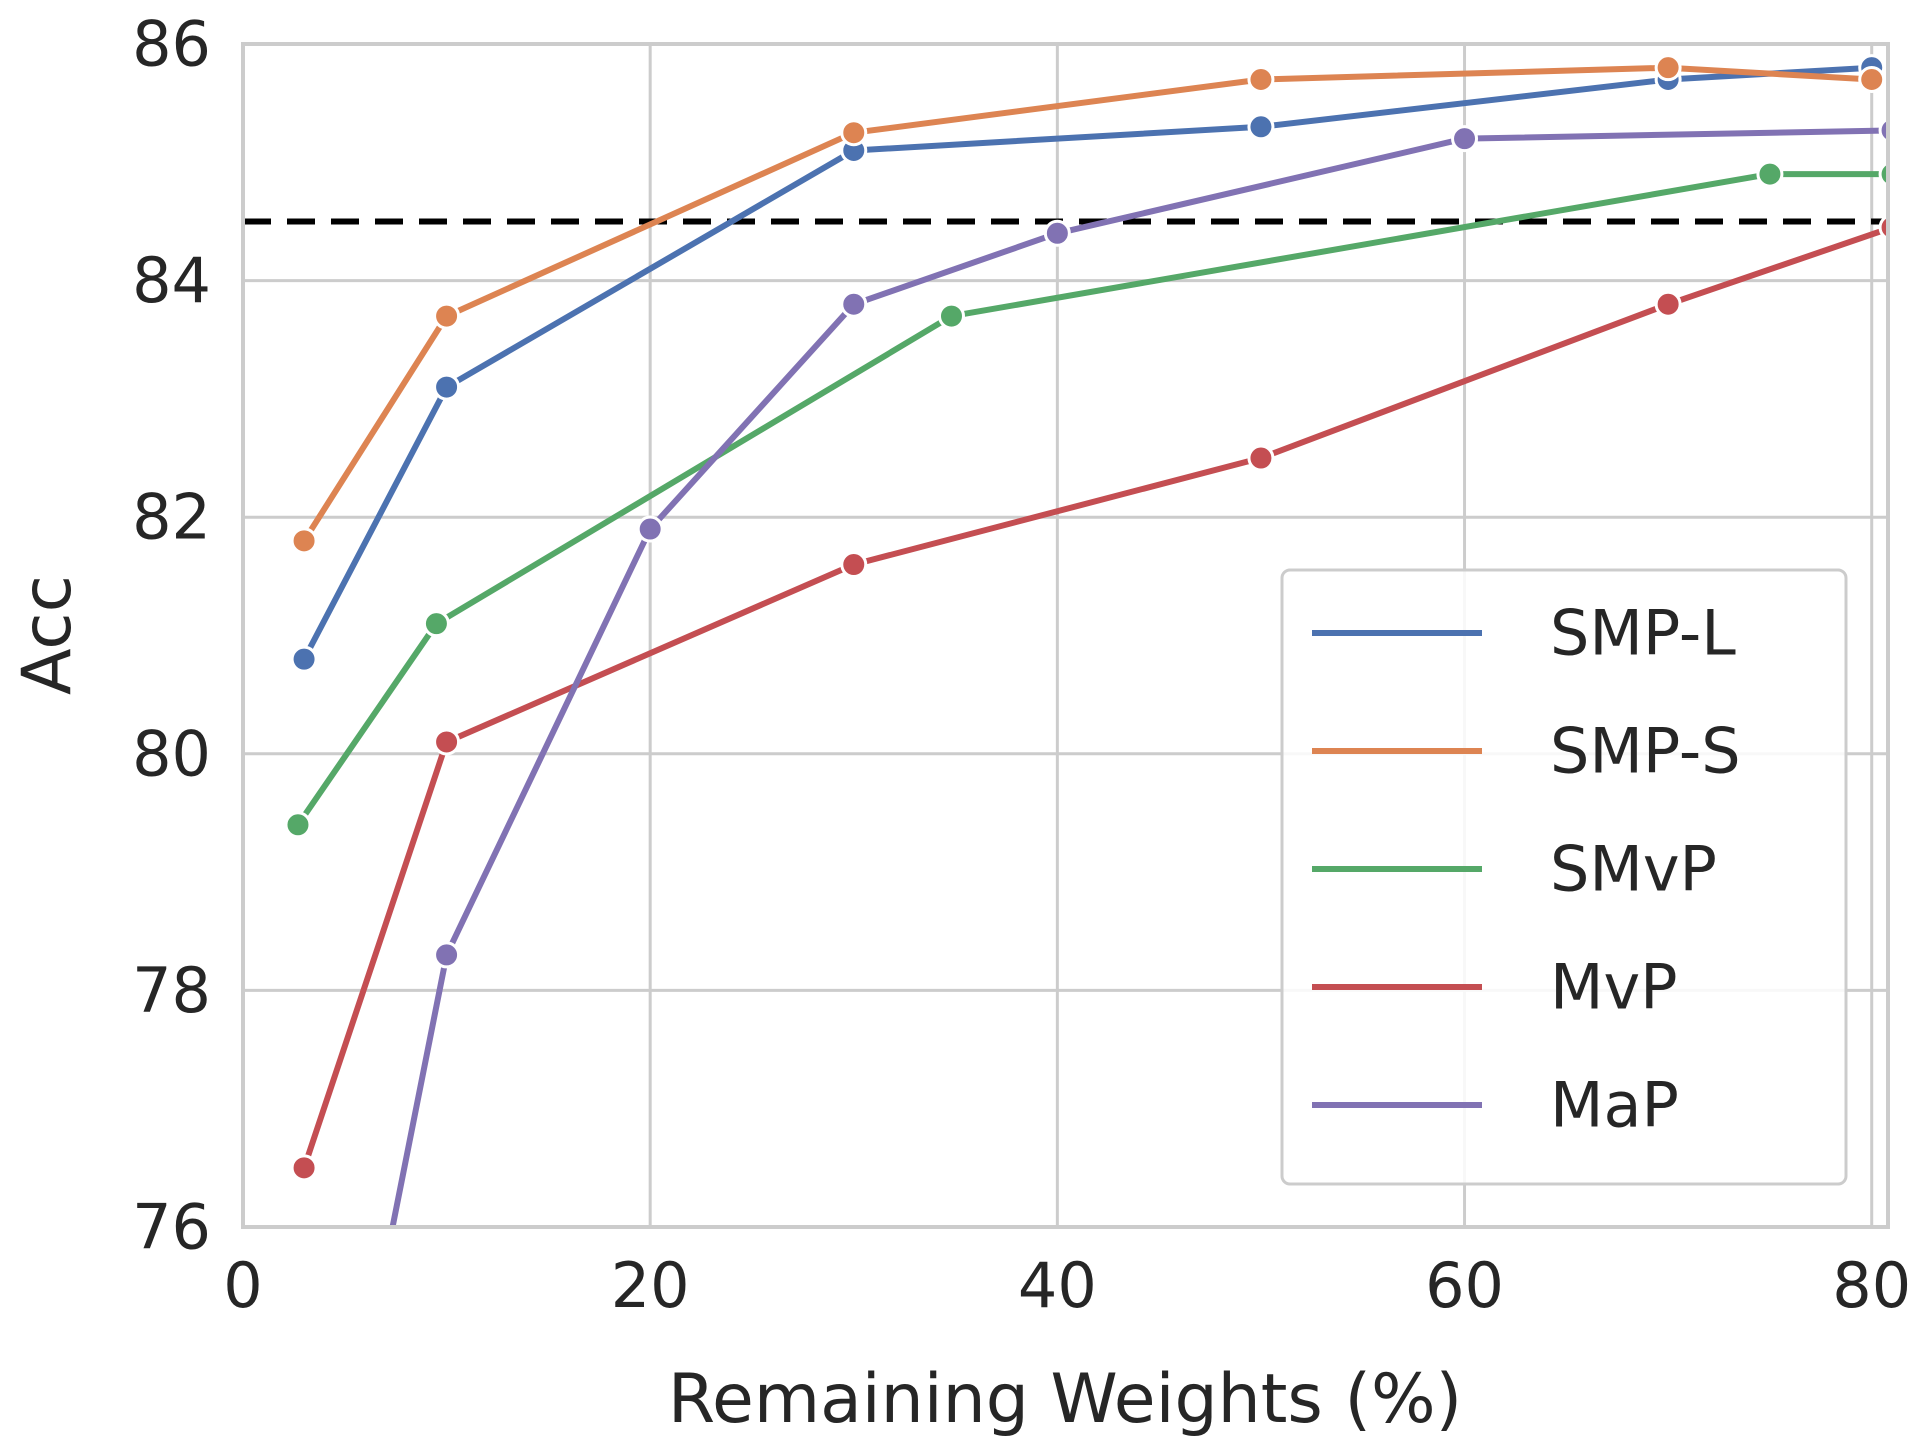 The width and height of the screenshot is (1920, 1440). I want to click on x-tick-label: 0, so click(242, 1285).